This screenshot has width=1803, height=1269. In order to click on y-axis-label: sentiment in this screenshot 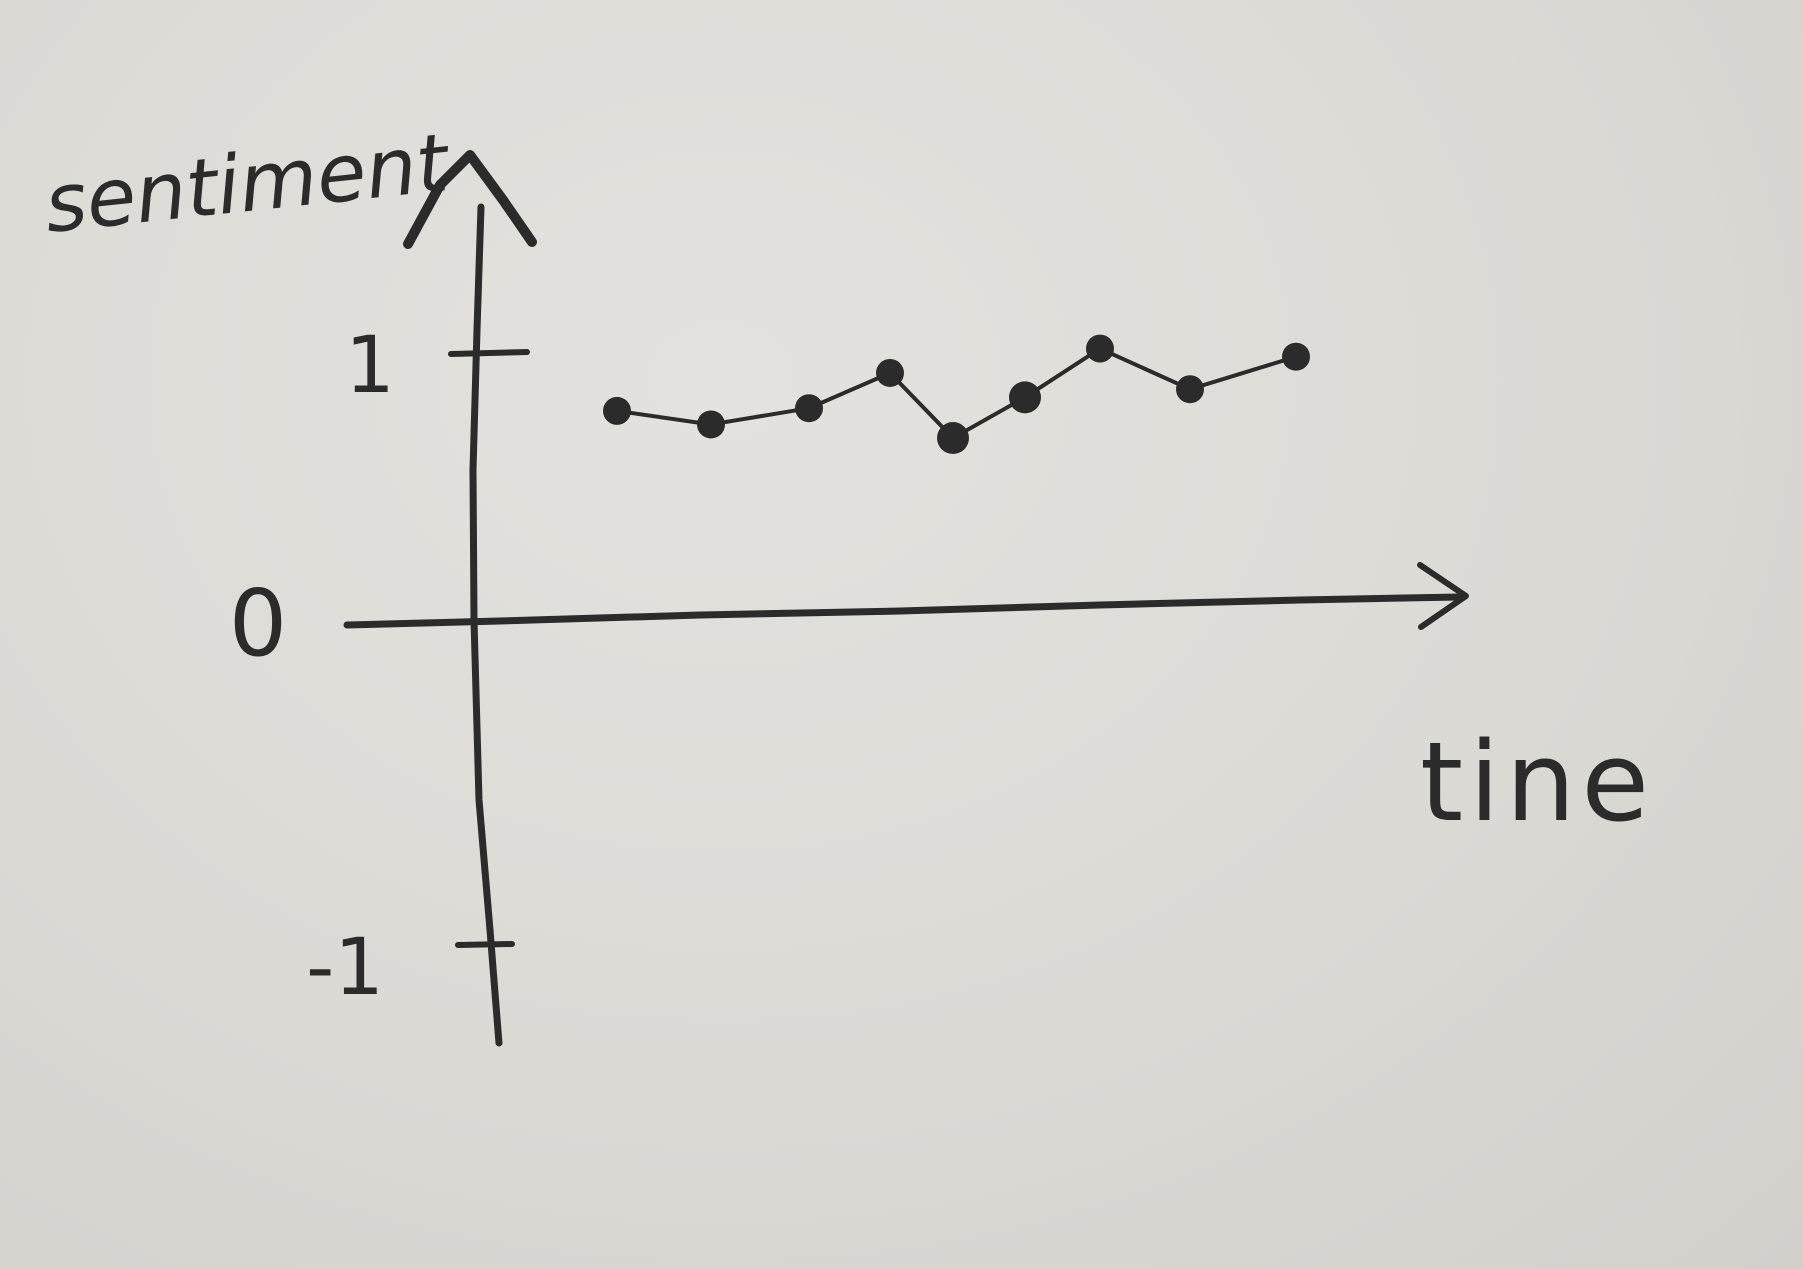, I will do `click(247, 183)`.